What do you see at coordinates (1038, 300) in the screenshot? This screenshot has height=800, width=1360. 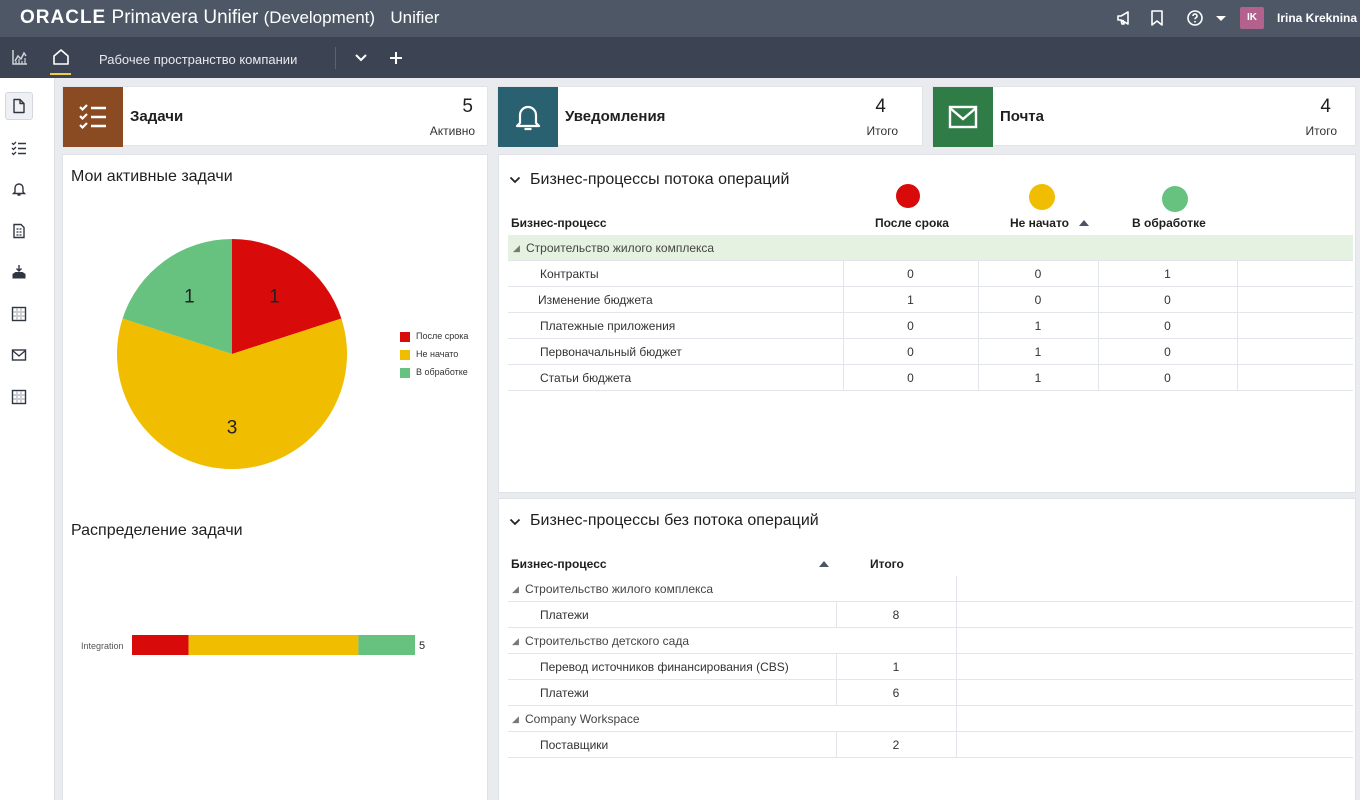 I see `not-started-count-cell: 0` at bounding box center [1038, 300].